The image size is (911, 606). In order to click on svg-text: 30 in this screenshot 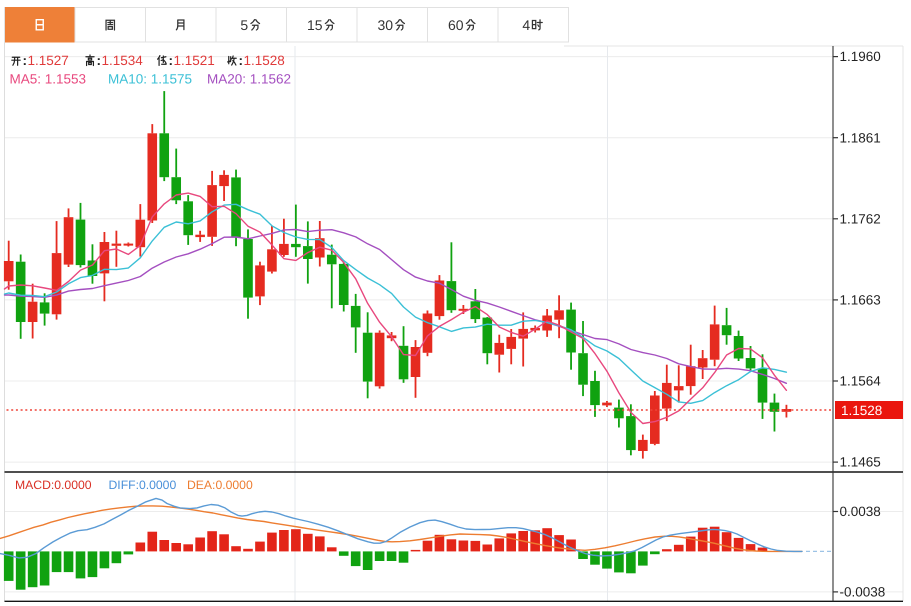, I will do `click(385, 25)`.